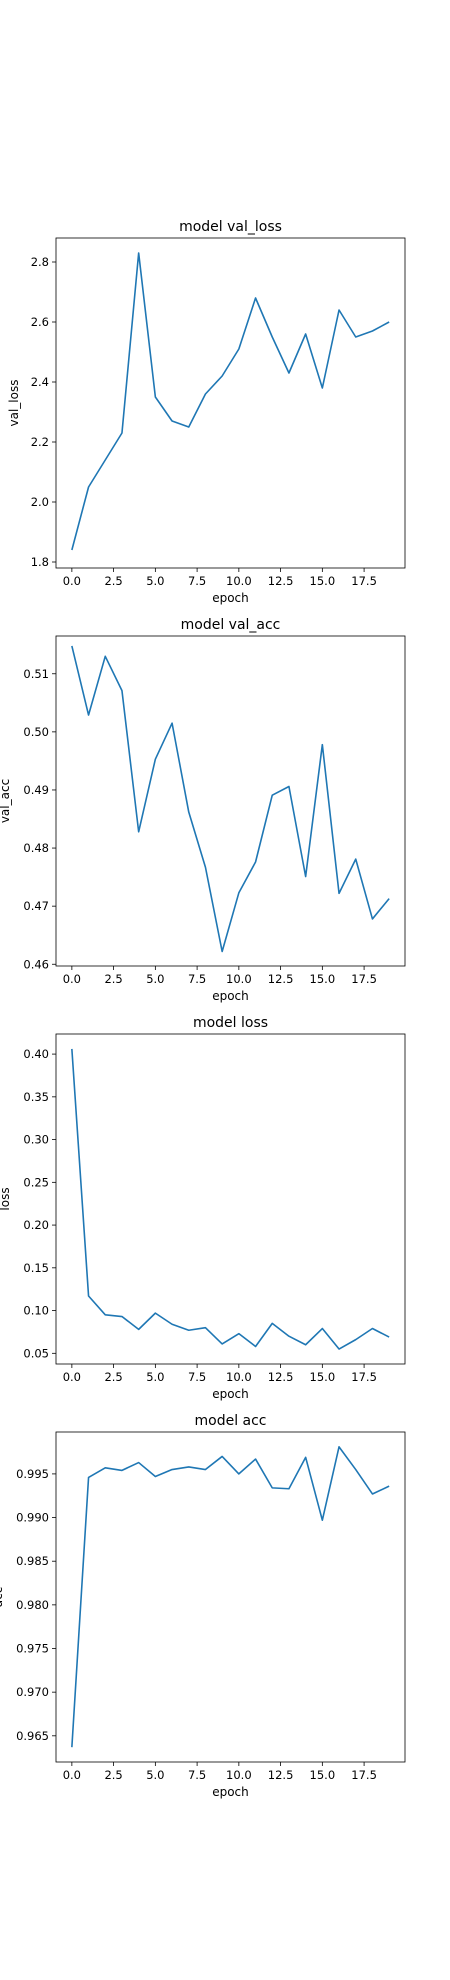  Describe the element at coordinates (197, 1377) in the screenshot. I see `x-tick-label: 7.5` at that location.